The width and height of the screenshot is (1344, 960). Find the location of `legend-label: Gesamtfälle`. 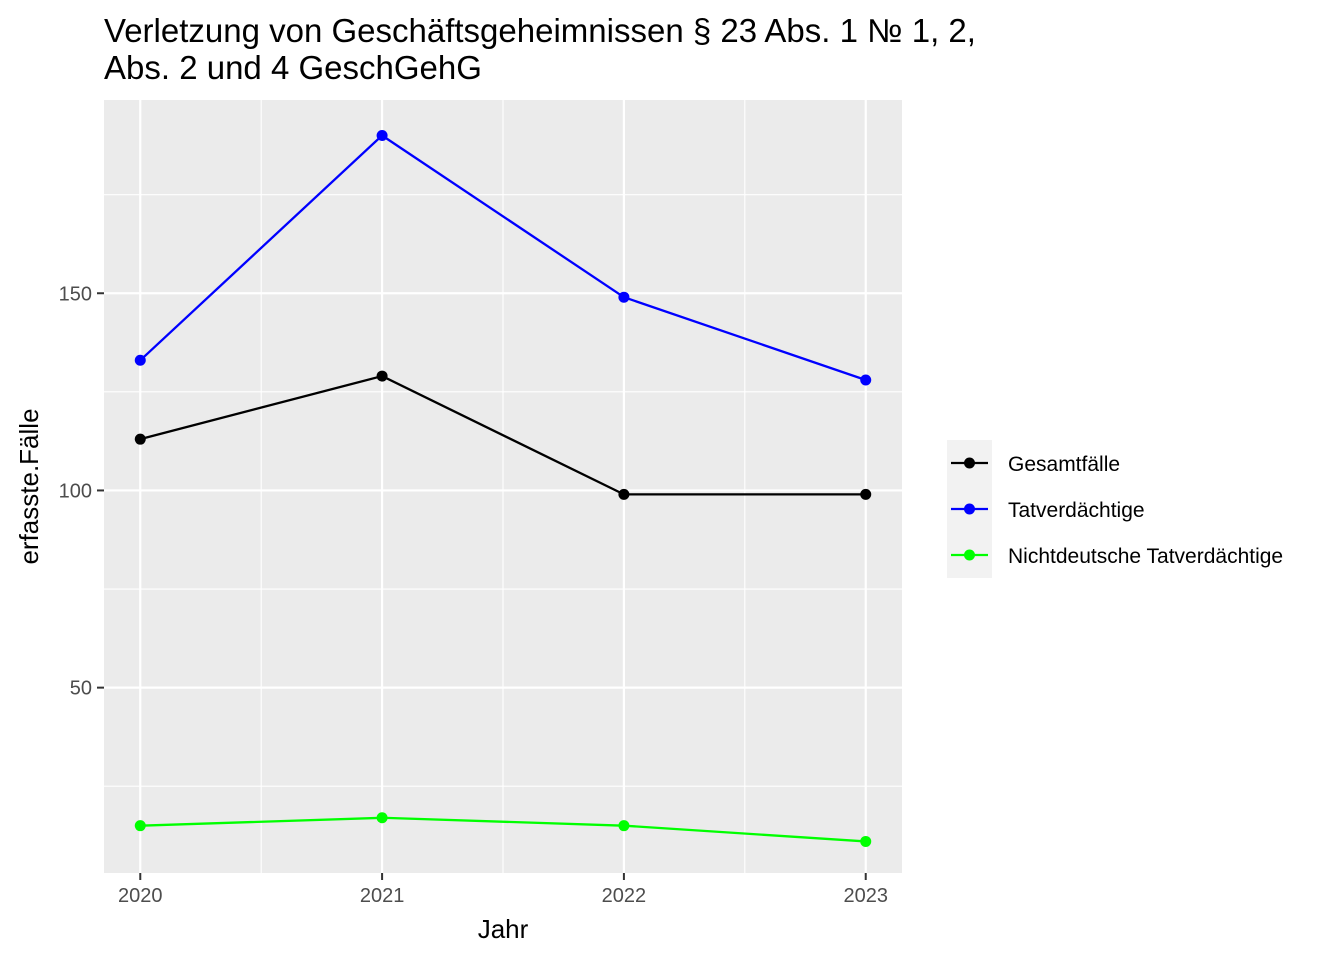

legend-label: Gesamtfälle is located at coordinates (1064, 464).